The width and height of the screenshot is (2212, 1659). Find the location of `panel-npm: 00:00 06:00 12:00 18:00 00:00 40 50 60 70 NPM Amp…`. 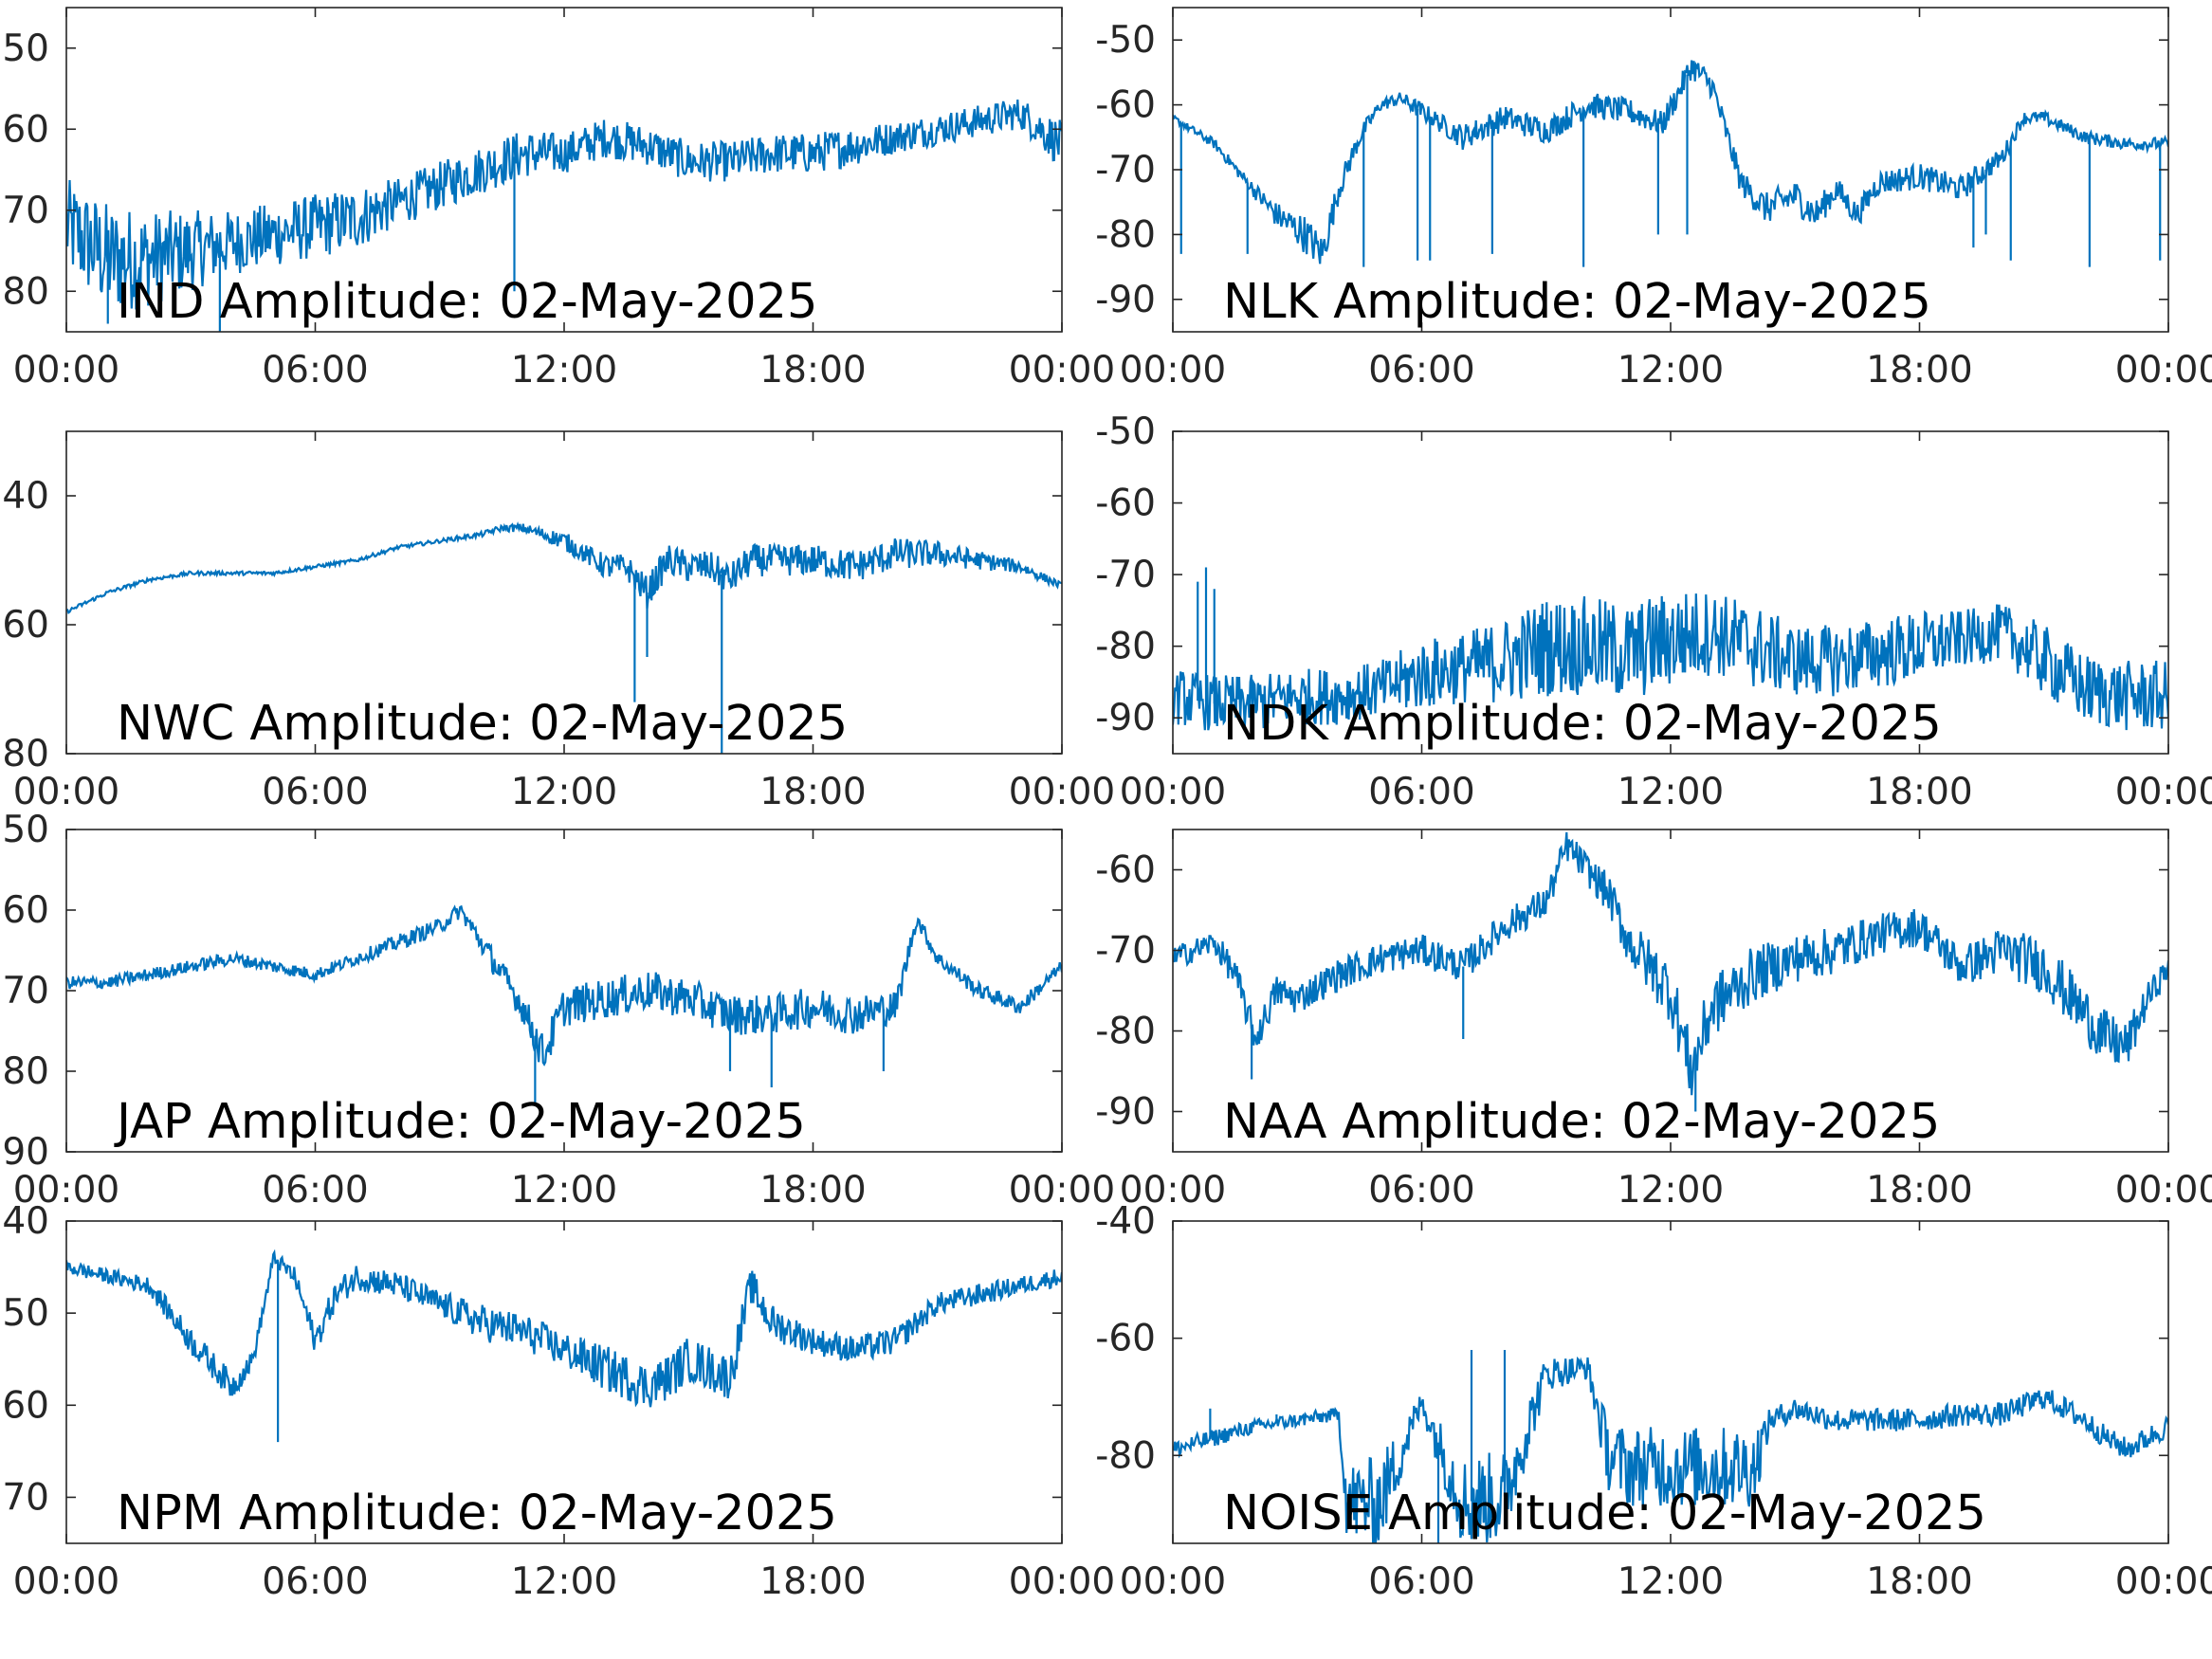

panel-npm: 00:00 06:00 12:00 18:00 00:00 40 50 60 70 NPM Amp… is located at coordinates (558, 1401).